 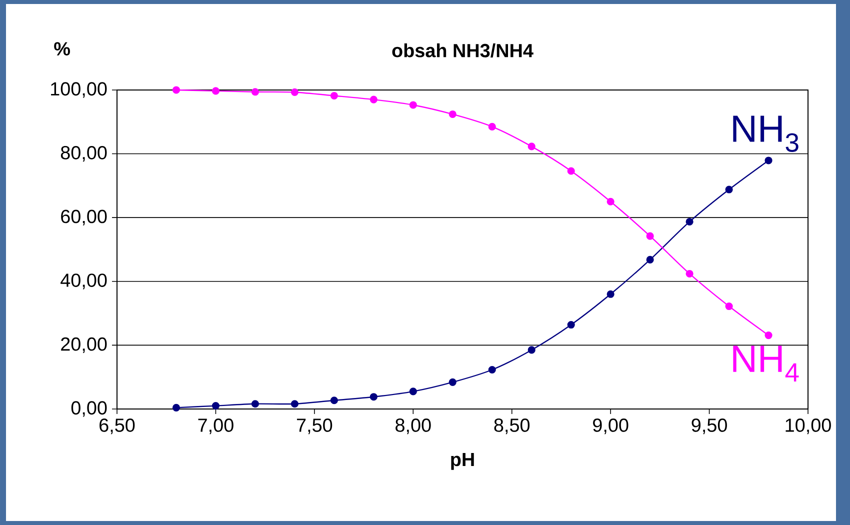 What do you see at coordinates (610, 426) in the screenshot?
I see `x-tick-label: 9,00` at bounding box center [610, 426].